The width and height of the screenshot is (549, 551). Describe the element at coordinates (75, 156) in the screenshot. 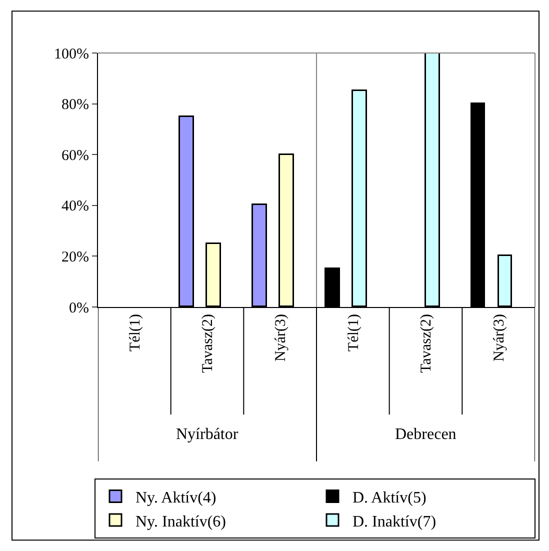

I see `y-tick-label: 60%` at that location.